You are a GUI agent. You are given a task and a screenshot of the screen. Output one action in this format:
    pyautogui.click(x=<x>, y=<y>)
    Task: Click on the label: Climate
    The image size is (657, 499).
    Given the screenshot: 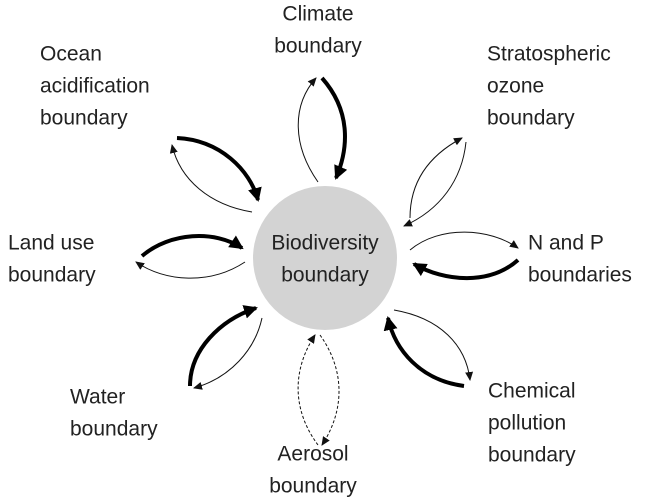 What is the action you would take?
    pyautogui.click(x=317, y=14)
    